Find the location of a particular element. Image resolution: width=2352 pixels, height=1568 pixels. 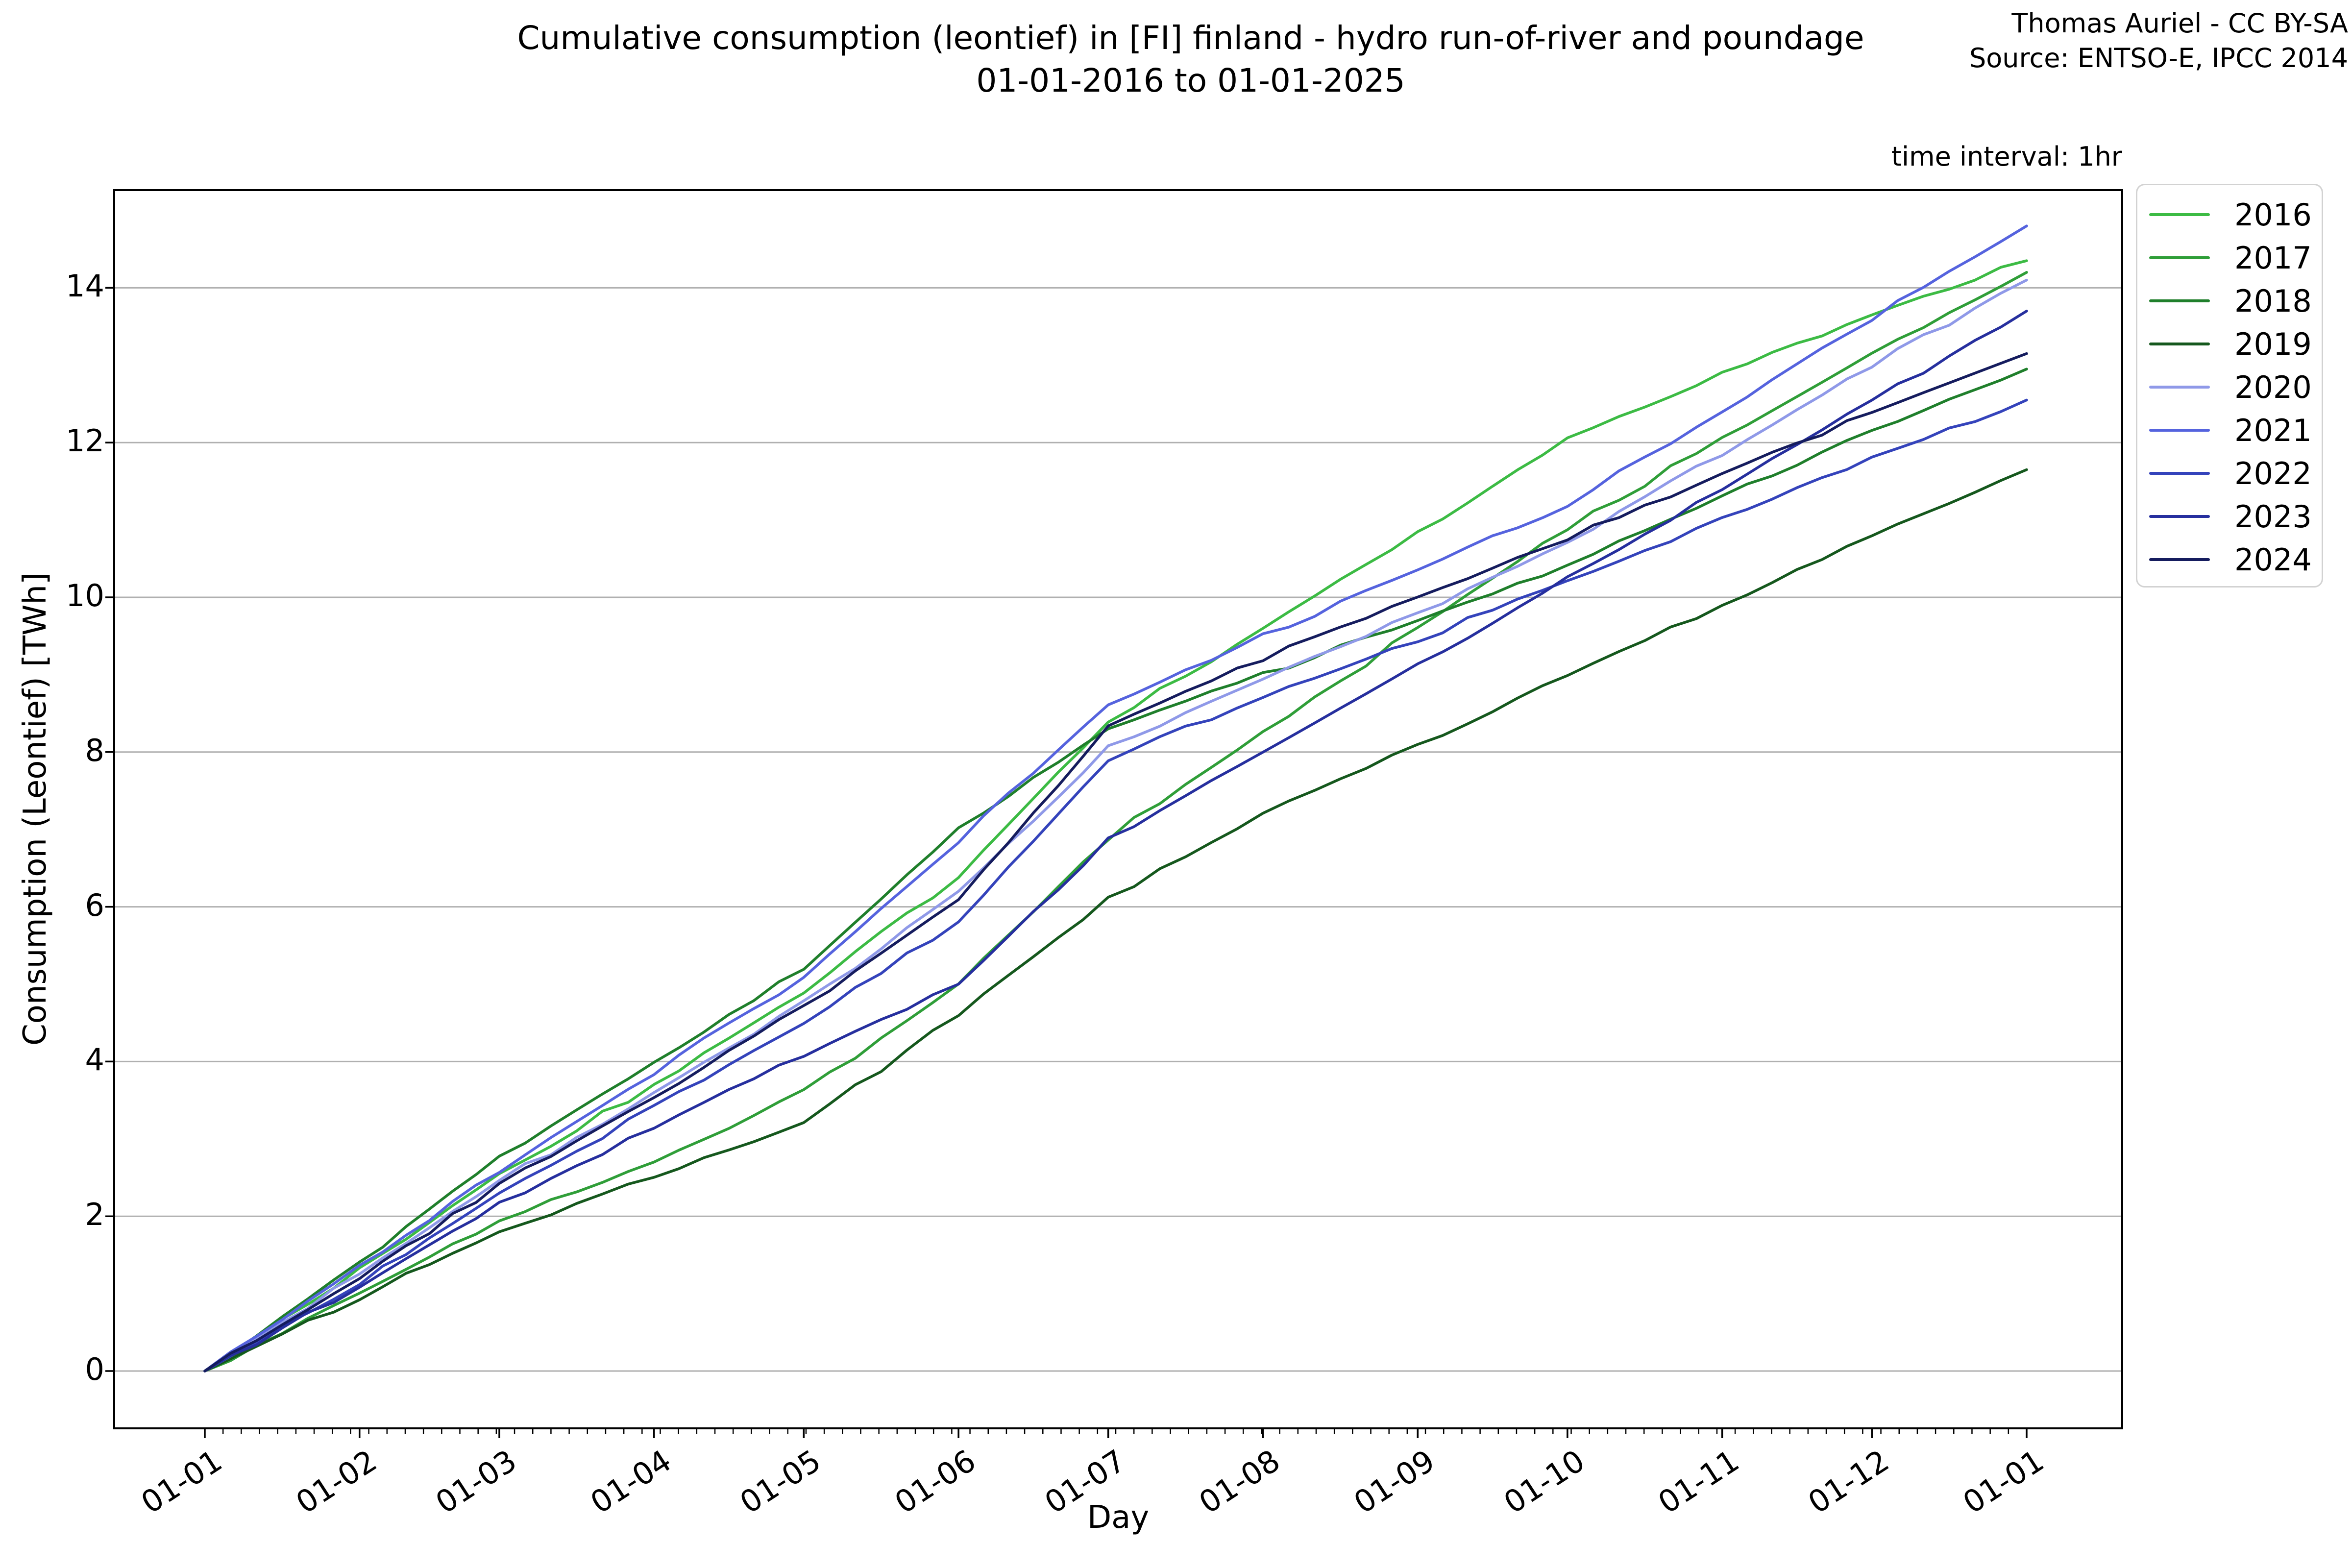

legend-line-sample-2022 is located at coordinates (2179, 473).